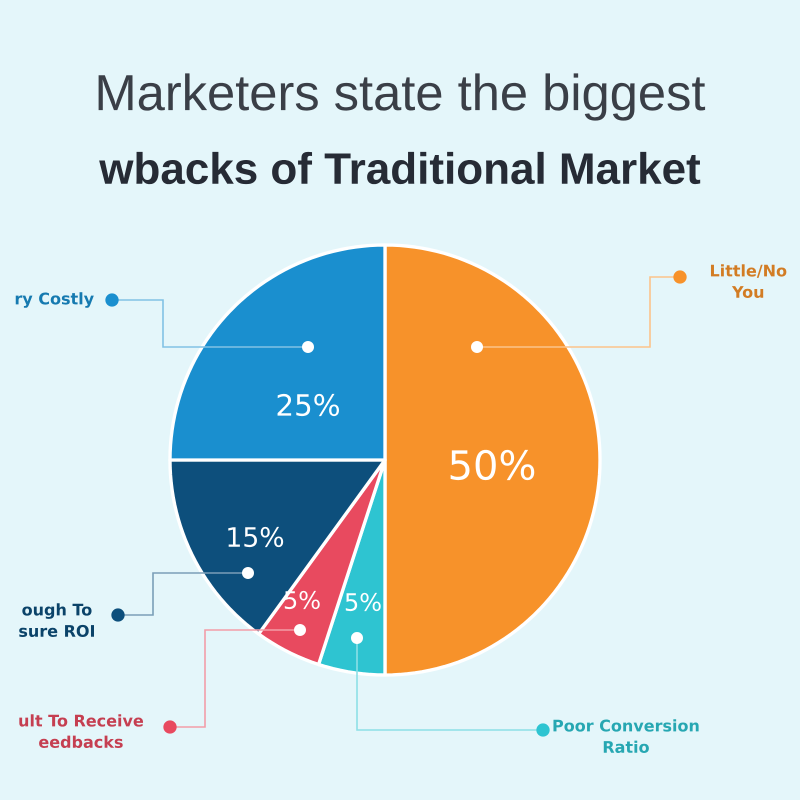 The image size is (800, 800). Describe the element at coordinates (748, 281) in the screenshot. I see `slice-label: Little/No You` at that location.